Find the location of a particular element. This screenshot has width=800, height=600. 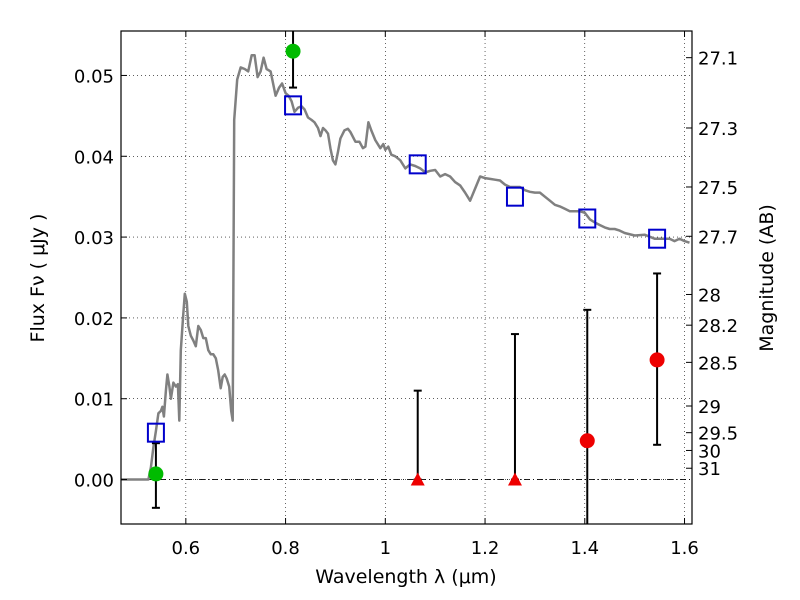

magnitude-tick-label: 27.3 is located at coordinates (718, 129).